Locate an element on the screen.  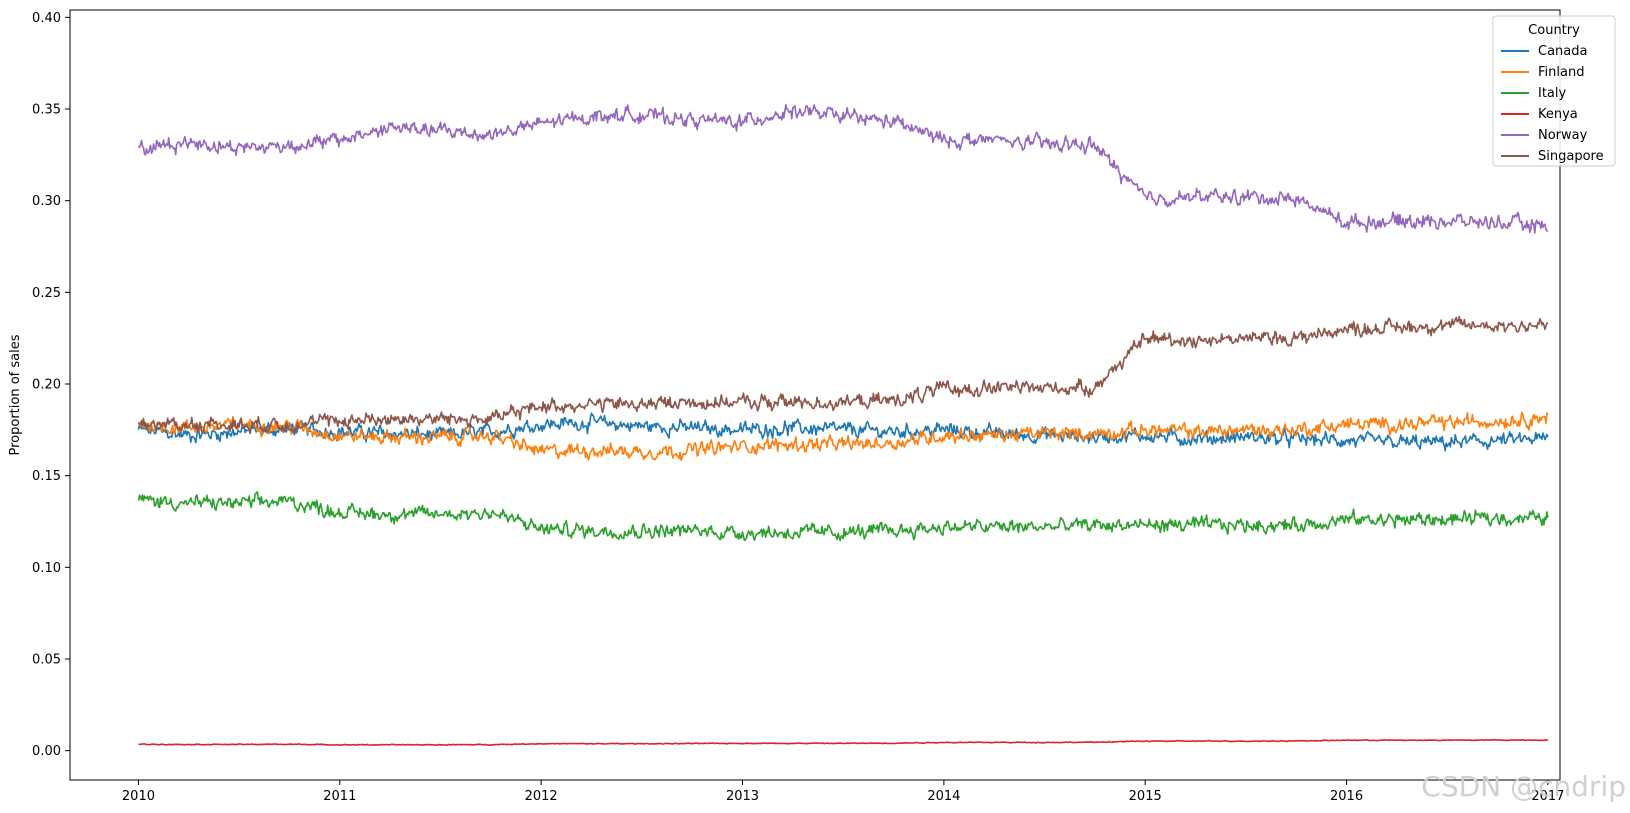
y-tick-label: 0.35 is located at coordinates (46, 110).